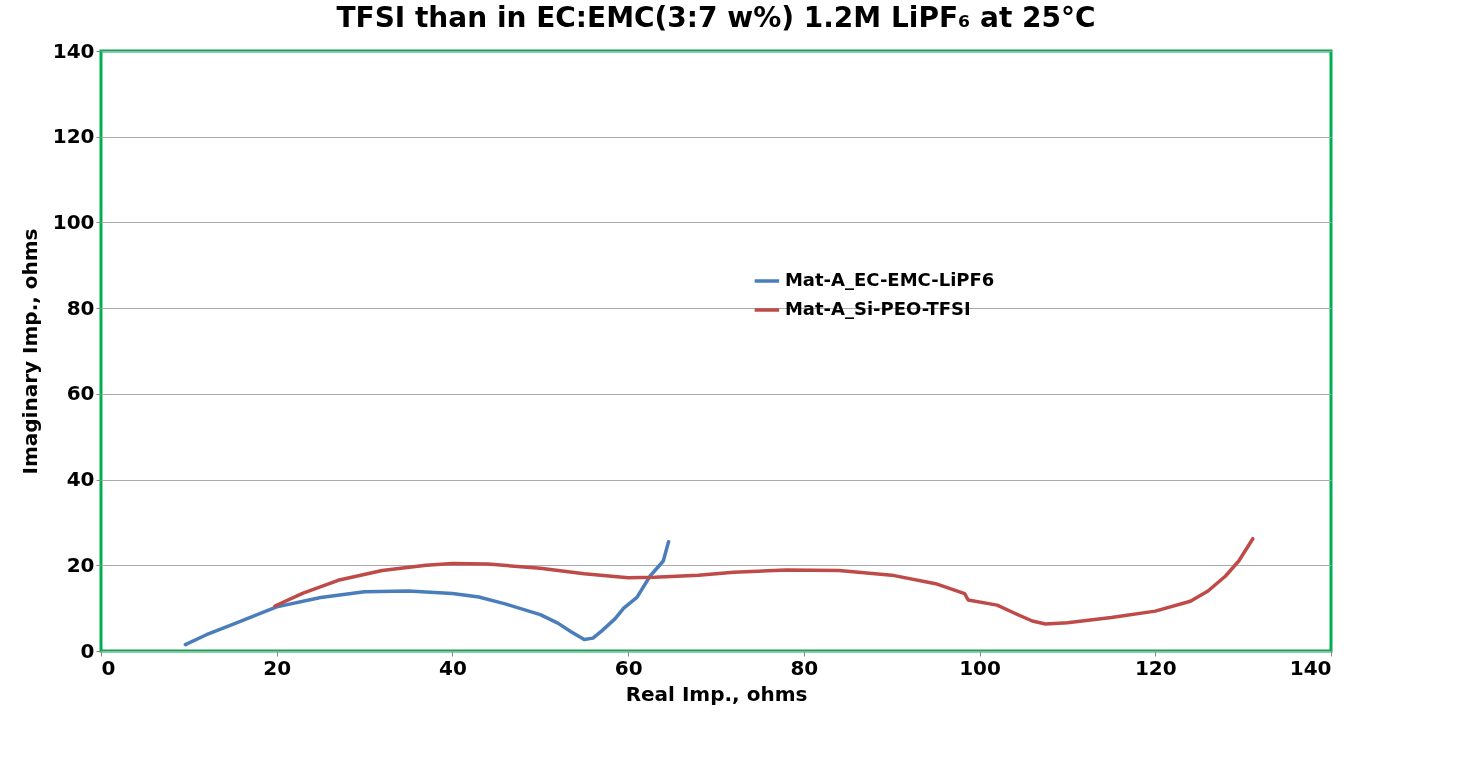  I want to click on x-tick-label: 40, so click(453, 667).